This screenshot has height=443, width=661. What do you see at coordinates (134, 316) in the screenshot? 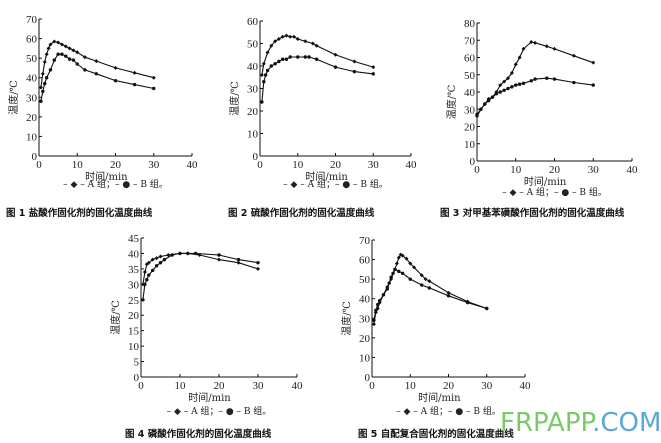
I see `y-tick-label: 20` at bounding box center [134, 316].